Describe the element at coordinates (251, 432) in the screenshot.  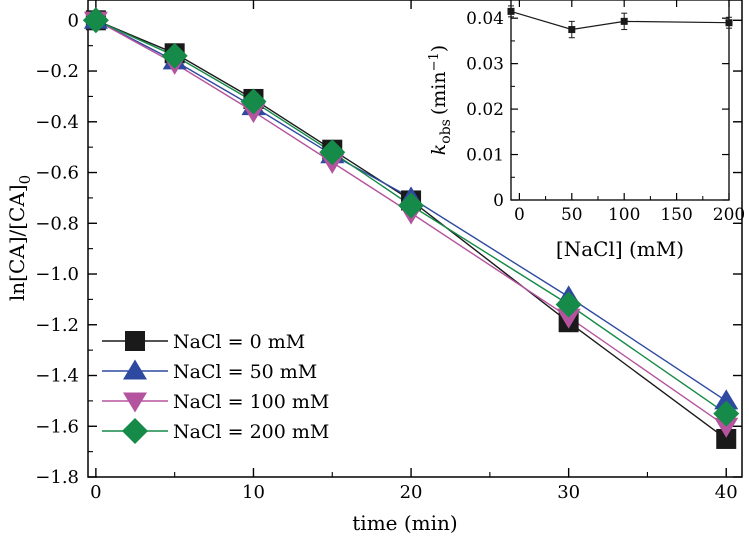
I see `legend-label: NaCl = 200 mM` at that location.